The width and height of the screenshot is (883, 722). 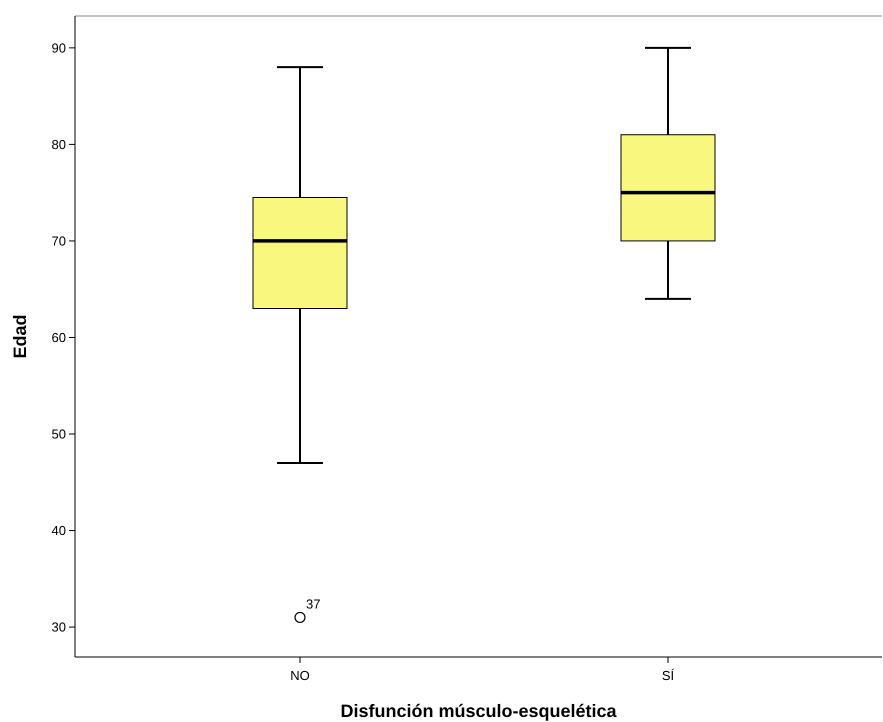 What do you see at coordinates (668, 675) in the screenshot?
I see `x-tick-label: SÍ` at bounding box center [668, 675].